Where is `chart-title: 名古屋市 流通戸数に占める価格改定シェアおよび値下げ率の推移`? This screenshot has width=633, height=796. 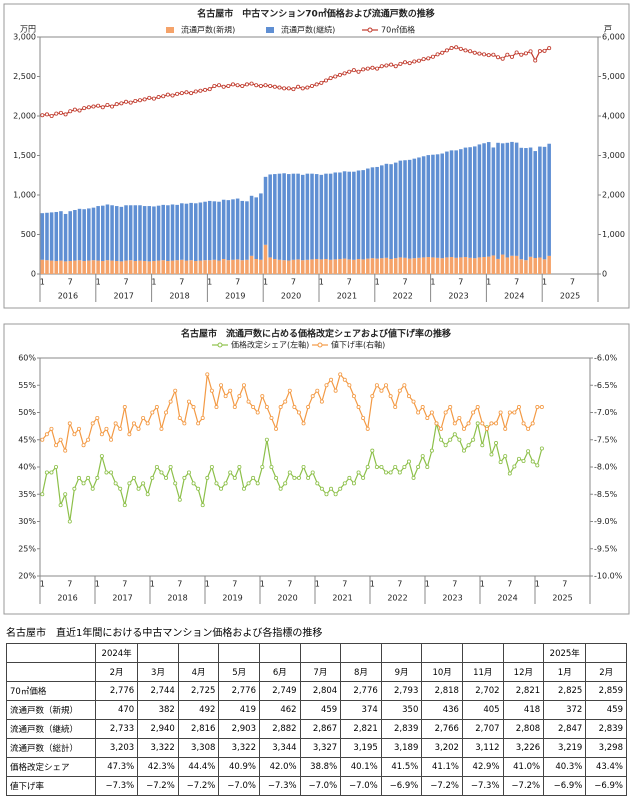 chart-title: 名古屋市 流通戸数に占める価格改定シェアおよび値下げ率の推移 is located at coordinates (316, 334).